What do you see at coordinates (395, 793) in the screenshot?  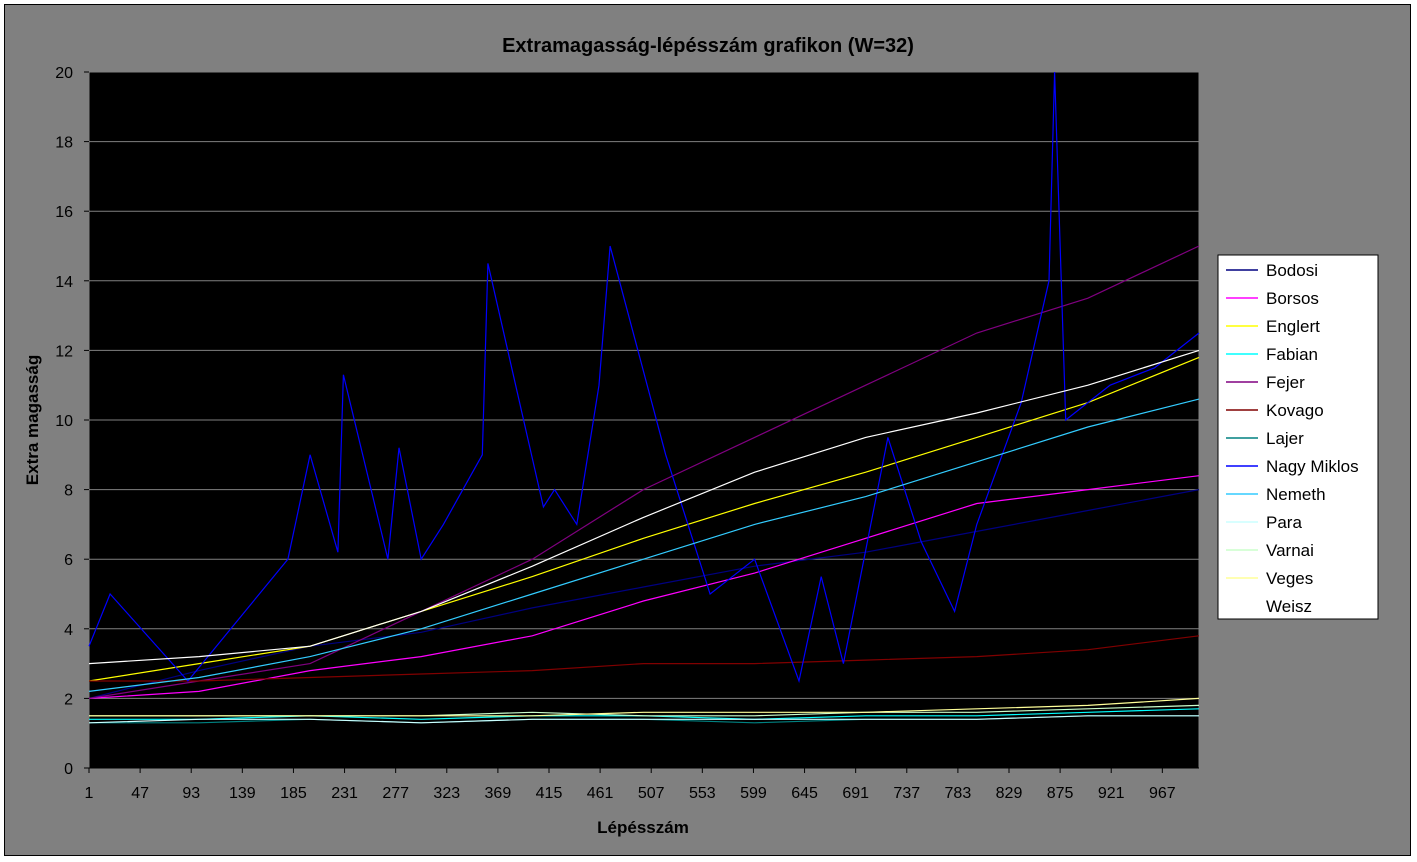 I see `x-tick-label: 277` at bounding box center [395, 793].